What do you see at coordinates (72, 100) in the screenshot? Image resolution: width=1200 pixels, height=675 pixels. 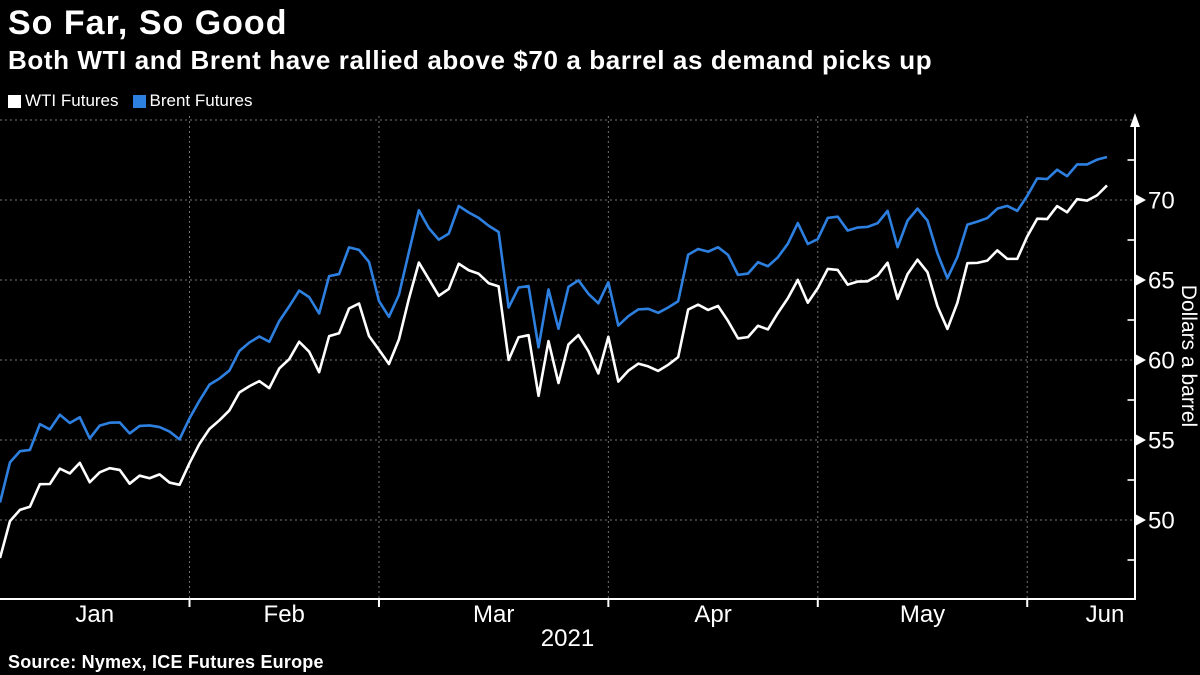 I see `wti-legend-label: WTI Futures` at bounding box center [72, 100].